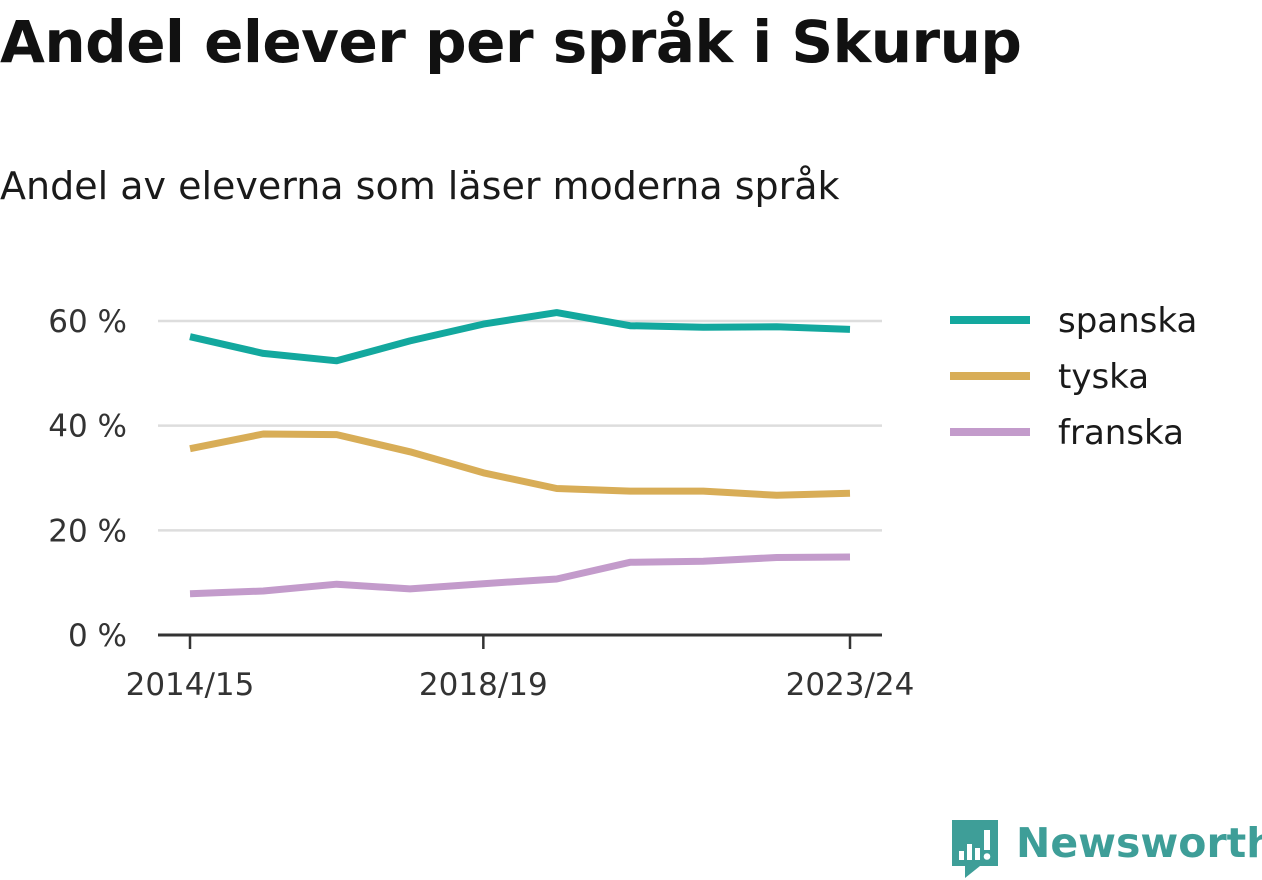  What do you see at coordinates (87, 479) in the screenshot?
I see `y-axis-labels: 0 % 20 % 40 % 60 %` at bounding box center [87, 479].